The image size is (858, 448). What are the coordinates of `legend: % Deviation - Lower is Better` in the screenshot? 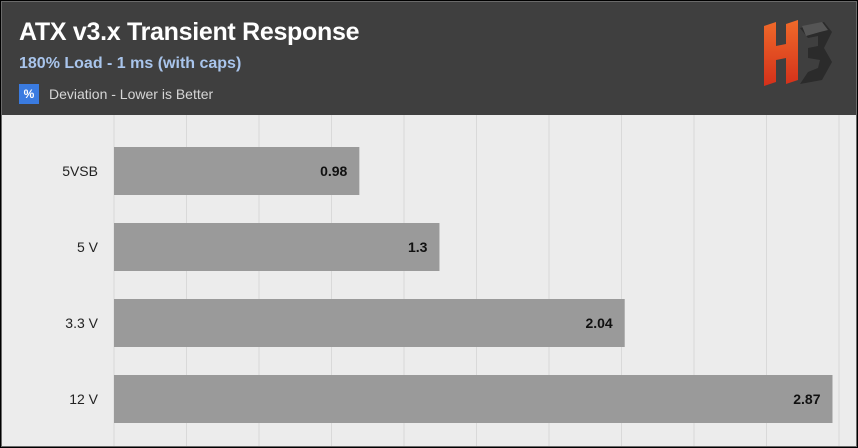 It's located at (116, 94).